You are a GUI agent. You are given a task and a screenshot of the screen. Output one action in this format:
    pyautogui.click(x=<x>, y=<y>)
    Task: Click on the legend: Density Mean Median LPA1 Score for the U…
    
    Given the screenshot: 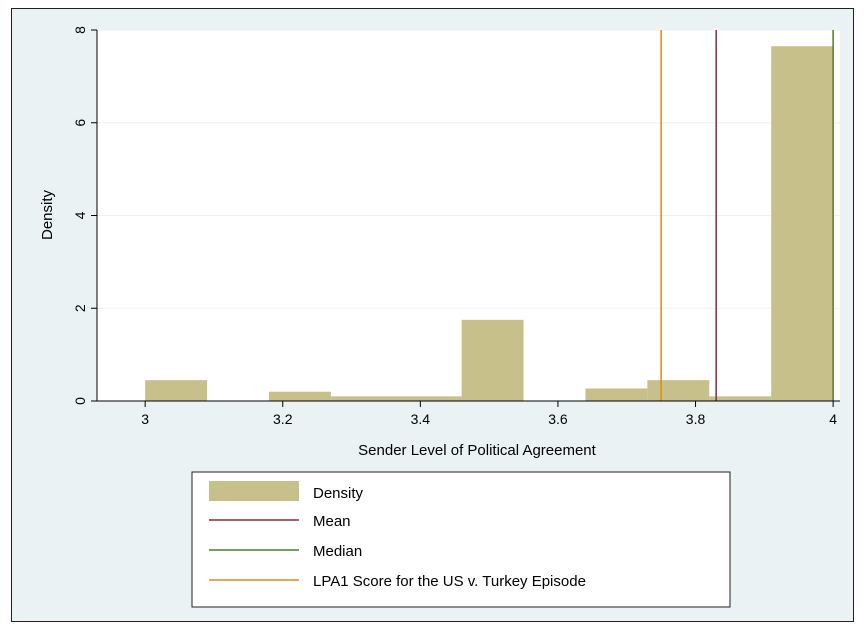 What is the action you would take?
    pyautogui.click(x=461, y=539)
    